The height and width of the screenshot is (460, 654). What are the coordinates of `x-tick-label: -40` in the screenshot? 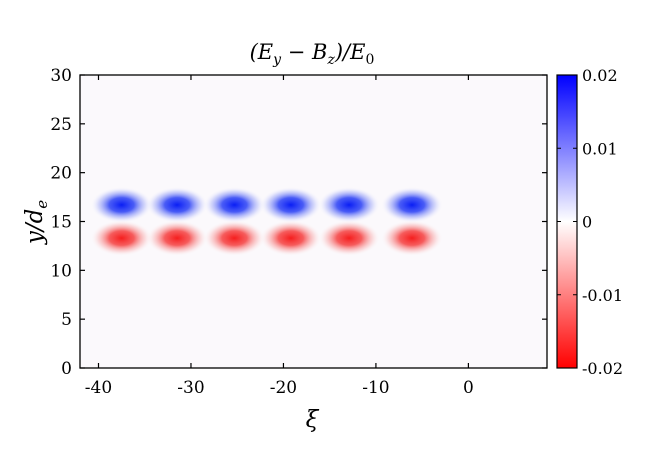 It's located at (98, 388).